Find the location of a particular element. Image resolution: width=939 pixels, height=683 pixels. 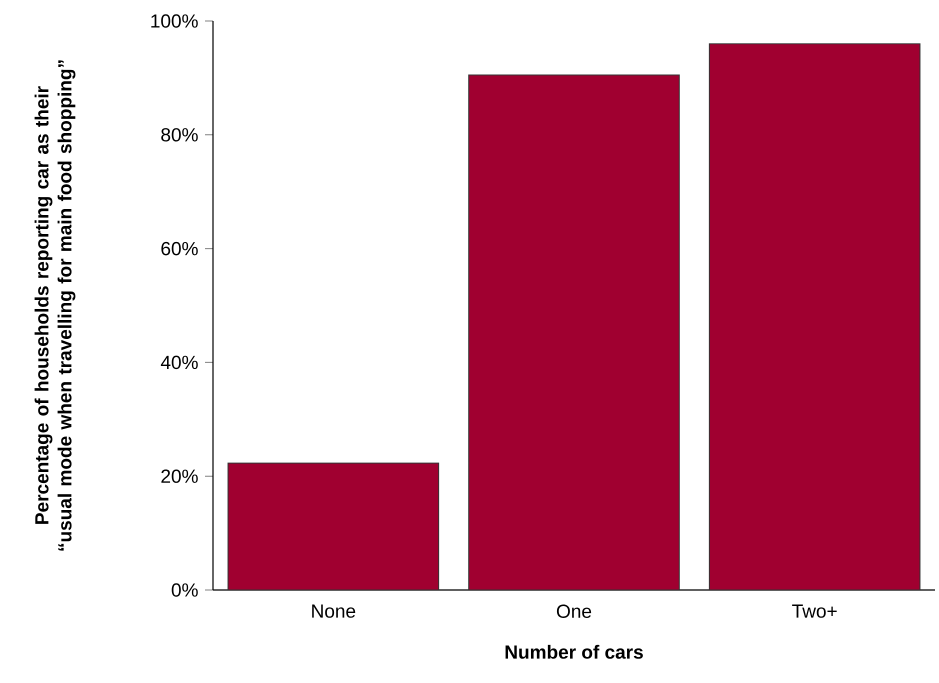

y-tick-label: 100% is located at coordinates (174, 21).